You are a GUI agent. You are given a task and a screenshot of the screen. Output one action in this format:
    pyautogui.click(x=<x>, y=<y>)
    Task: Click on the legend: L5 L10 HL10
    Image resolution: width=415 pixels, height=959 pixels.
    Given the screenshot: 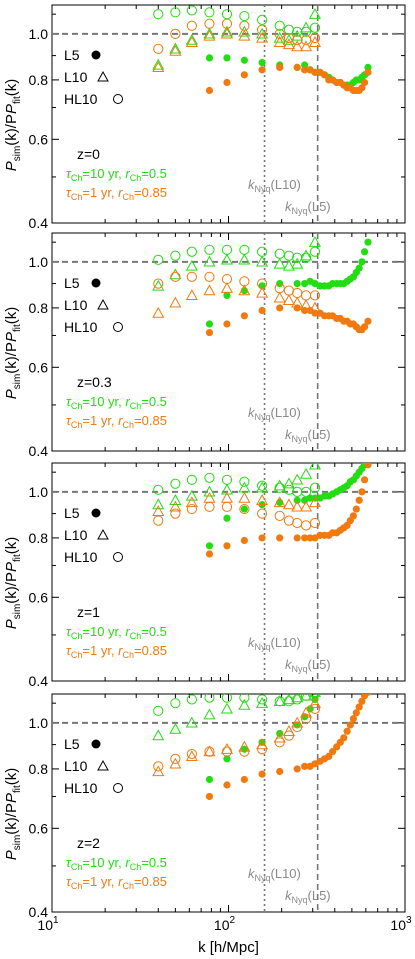 What is the action you would take?
    pyautogui.click(x=93, y=766)
    